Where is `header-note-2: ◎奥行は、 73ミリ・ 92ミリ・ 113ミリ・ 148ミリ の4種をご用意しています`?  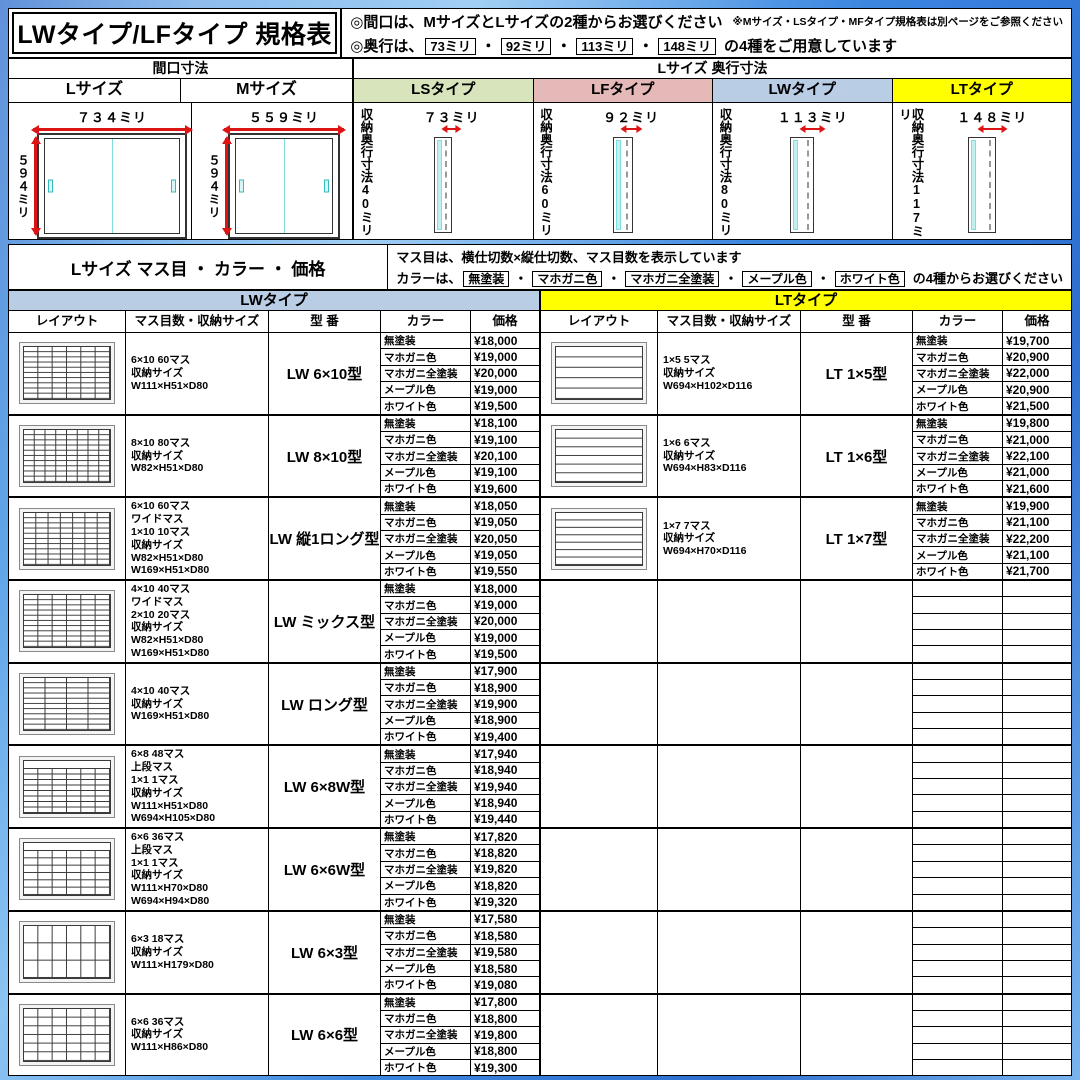 header-note-2: ◎奥行は、 73ミリ・ 92ミリ・ 113ミリ・ 148ミリ の4種をご用意しています is located at coordinates (706, 45).